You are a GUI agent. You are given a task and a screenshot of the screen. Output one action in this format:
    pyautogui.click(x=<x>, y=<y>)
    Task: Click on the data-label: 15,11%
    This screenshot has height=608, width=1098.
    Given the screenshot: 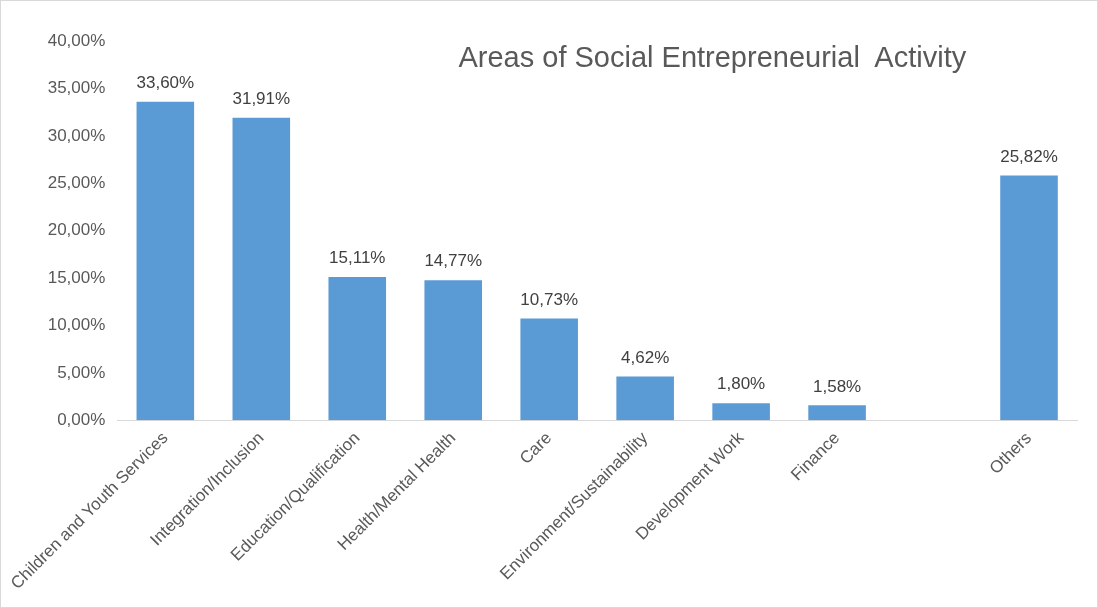 What is the action you would take?
    pyautogui.click(x=357, y=258)
    